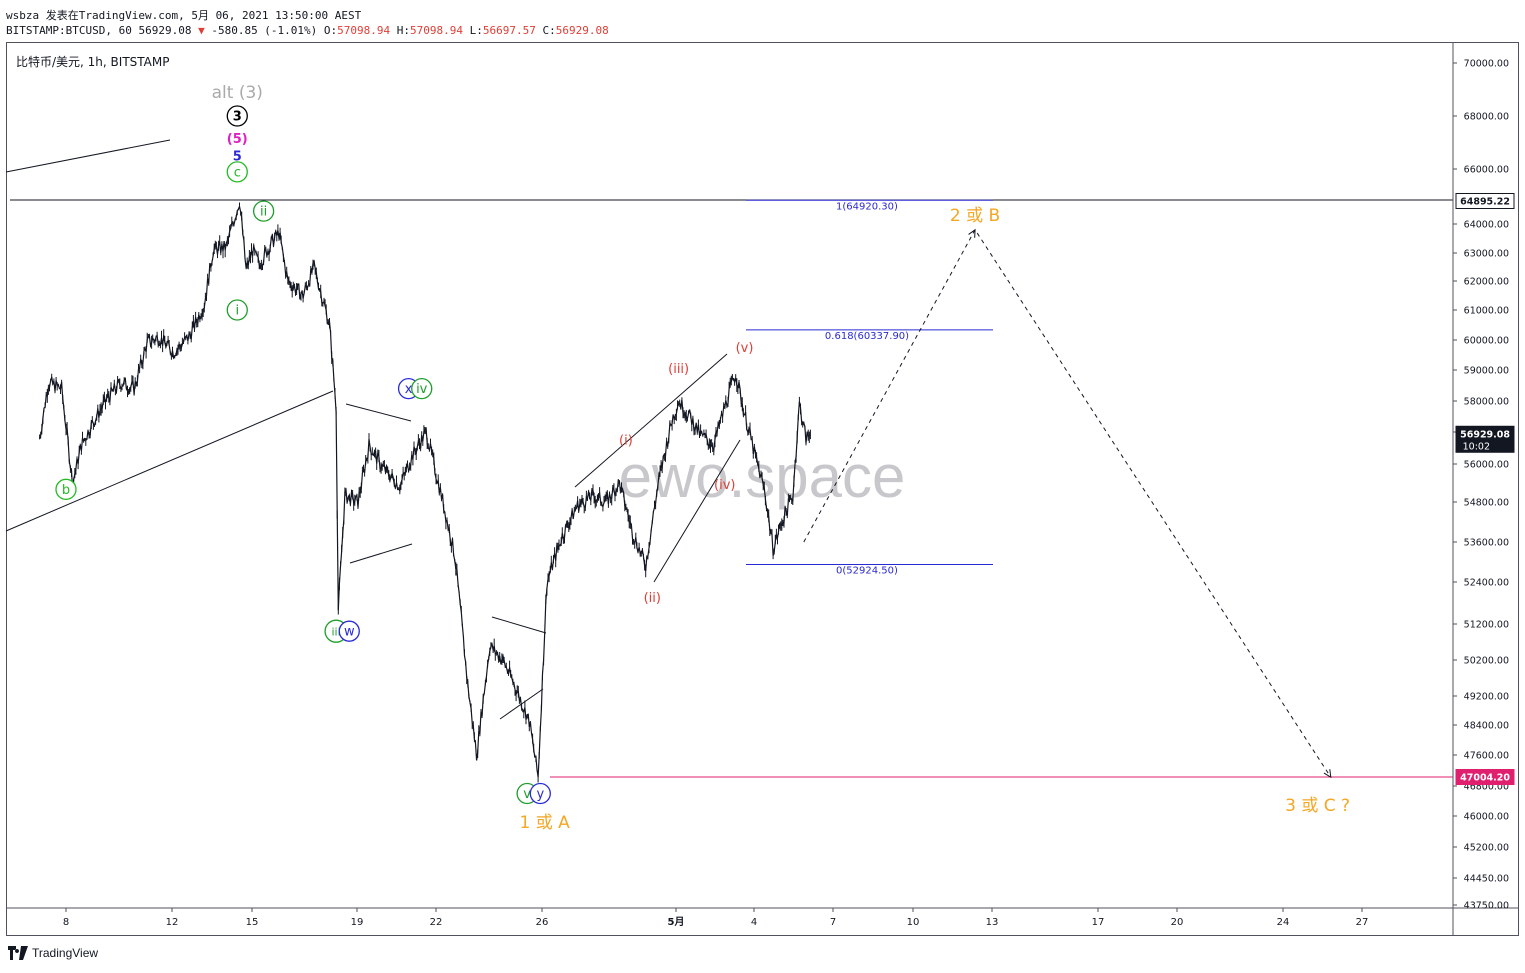  I want to click on wave-label: y, so click(540, 794).